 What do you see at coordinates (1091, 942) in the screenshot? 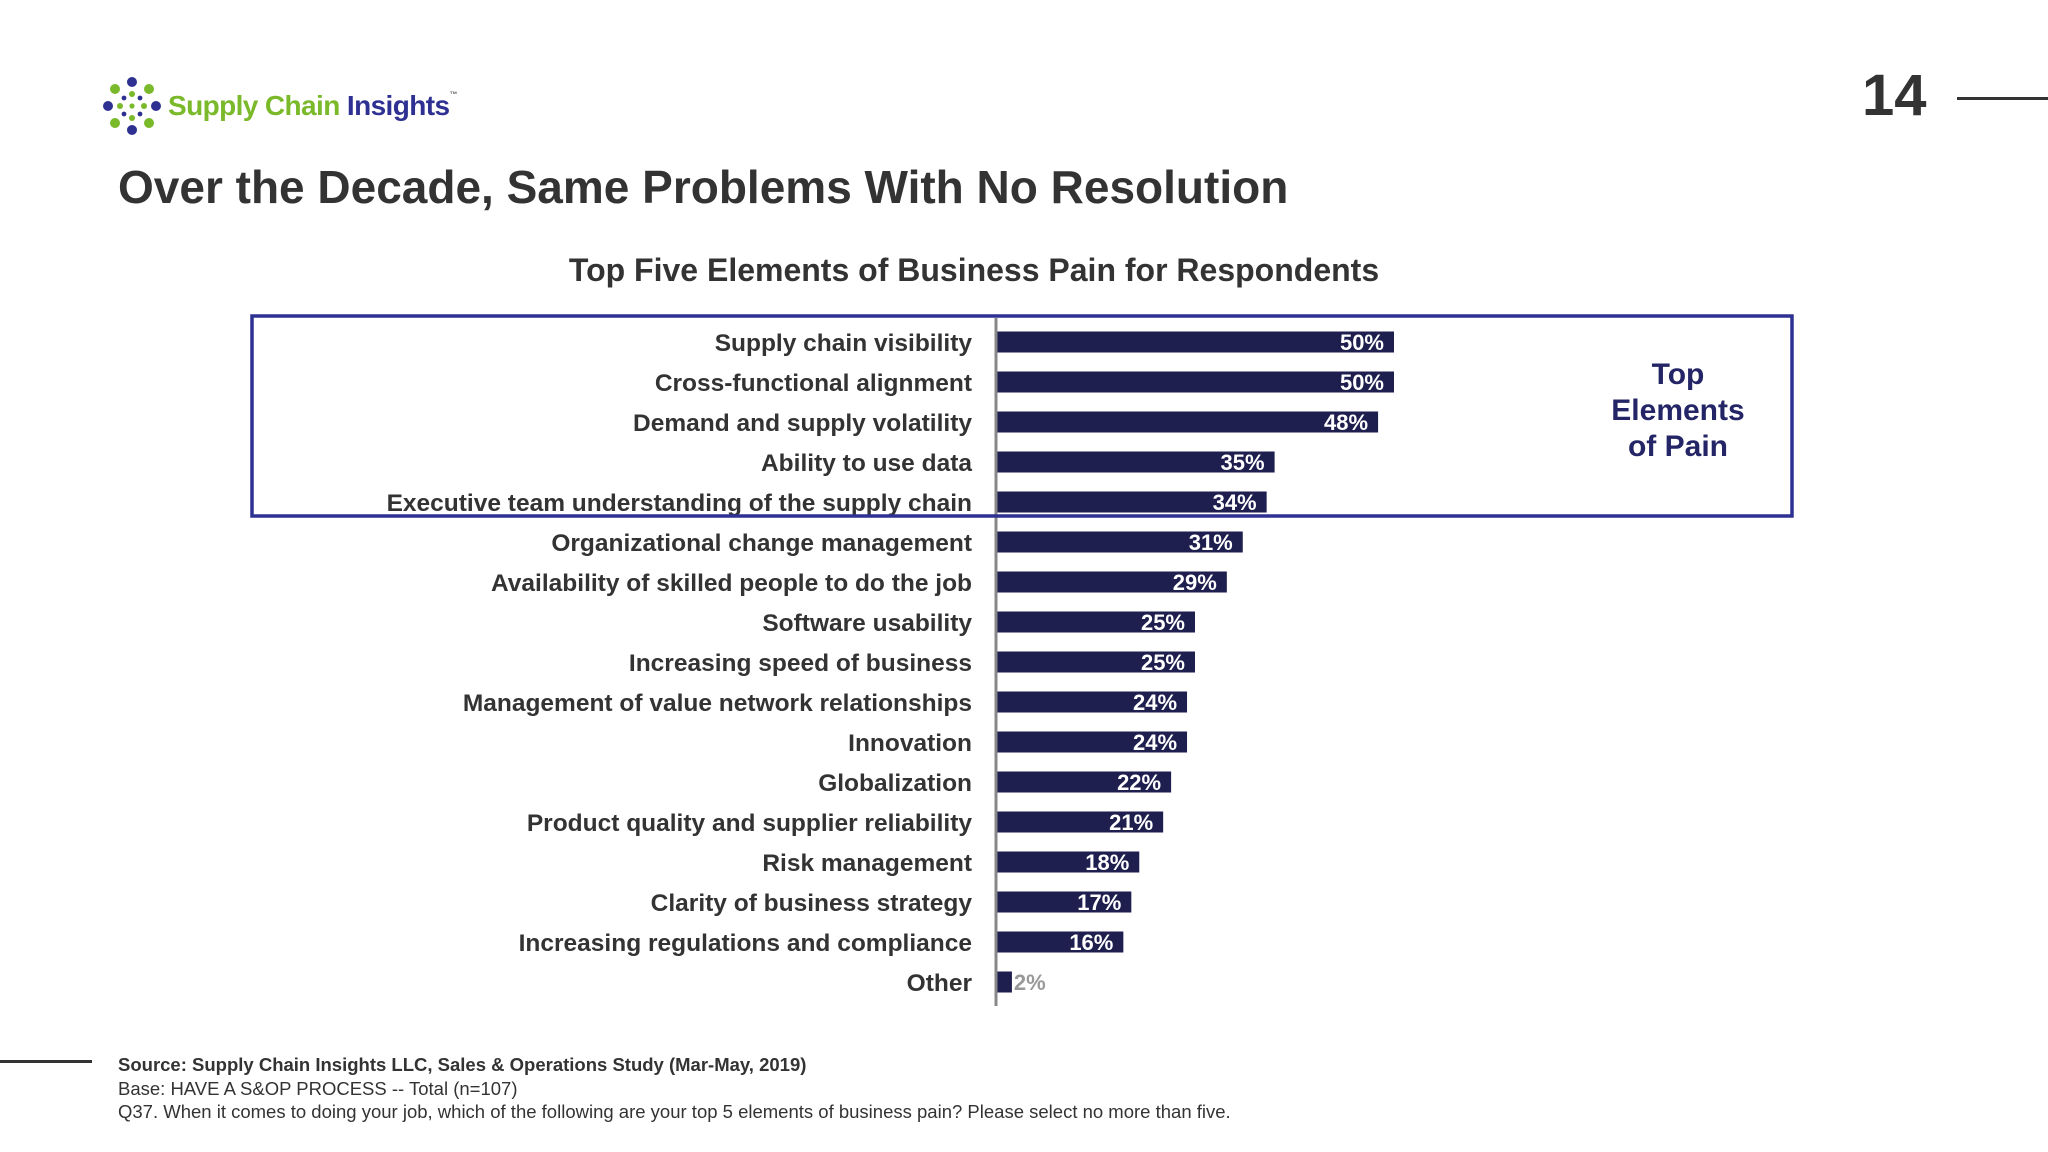
I see `data-label: 16%` at bounding box center [1091, 942].